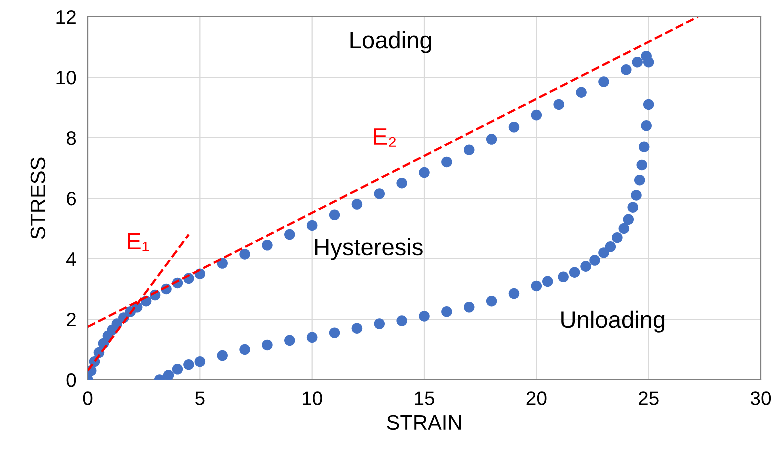  I want to click on y-tick-label: 4, so click(71, 259).